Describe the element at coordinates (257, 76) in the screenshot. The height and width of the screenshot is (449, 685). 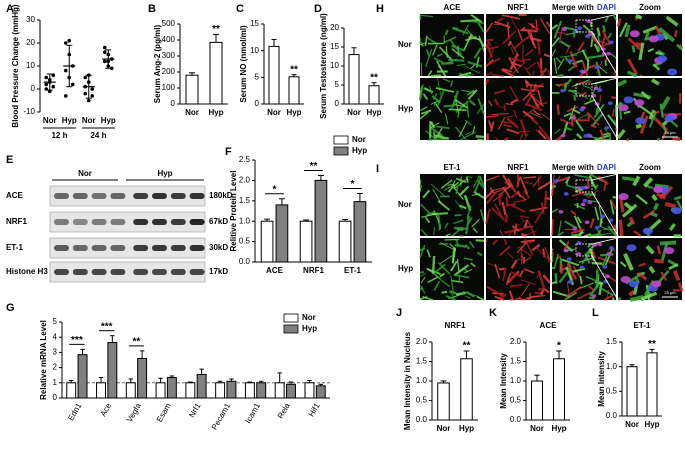
I see `y-tick-label: 5` at that location.